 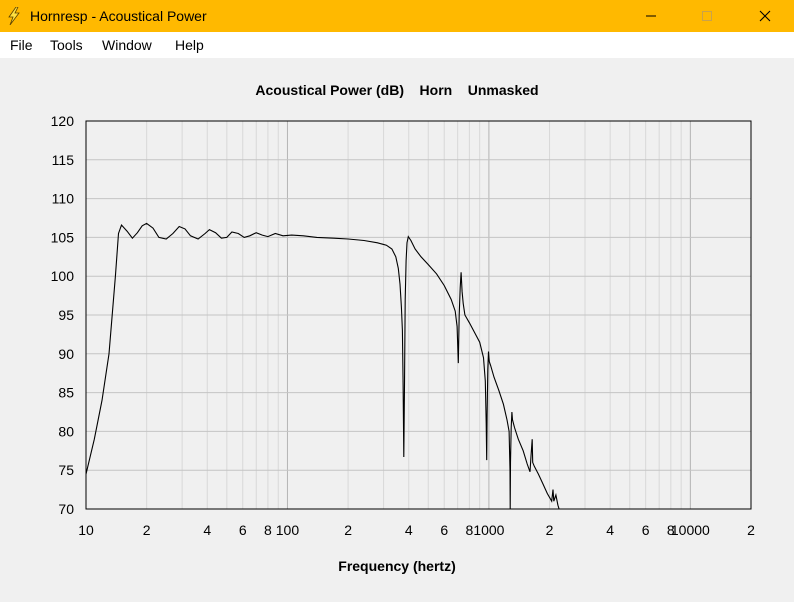 I want to click on y-tick-label: 85, so click(x=66, y=393).